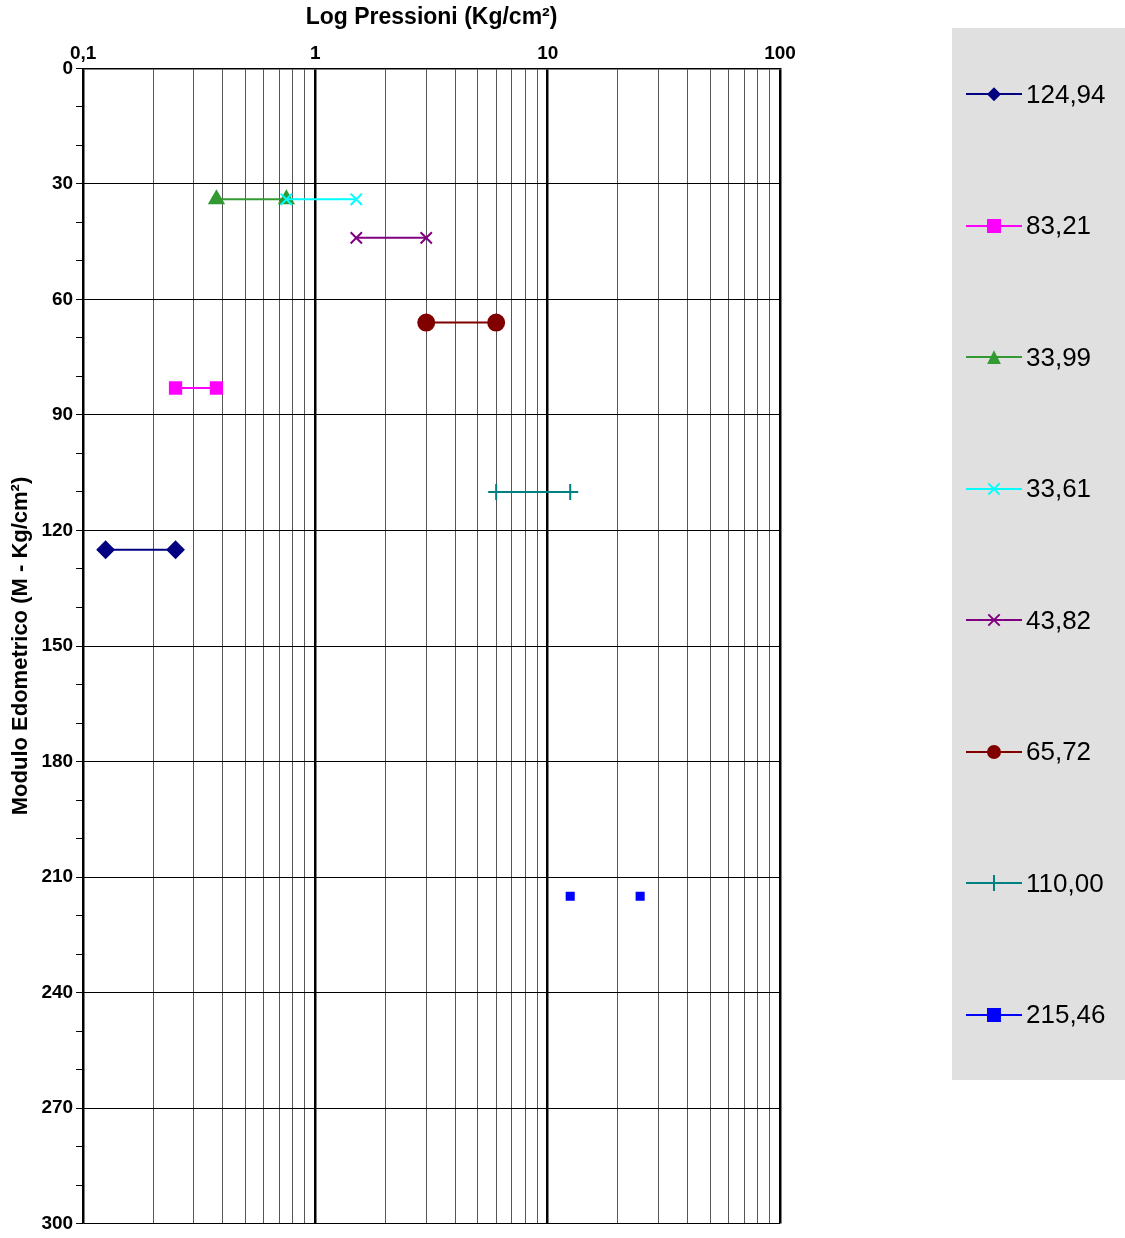 This screenshot has width=1125, height=1238. I want to click on legend-label: 33,61, so click(1059, 489).